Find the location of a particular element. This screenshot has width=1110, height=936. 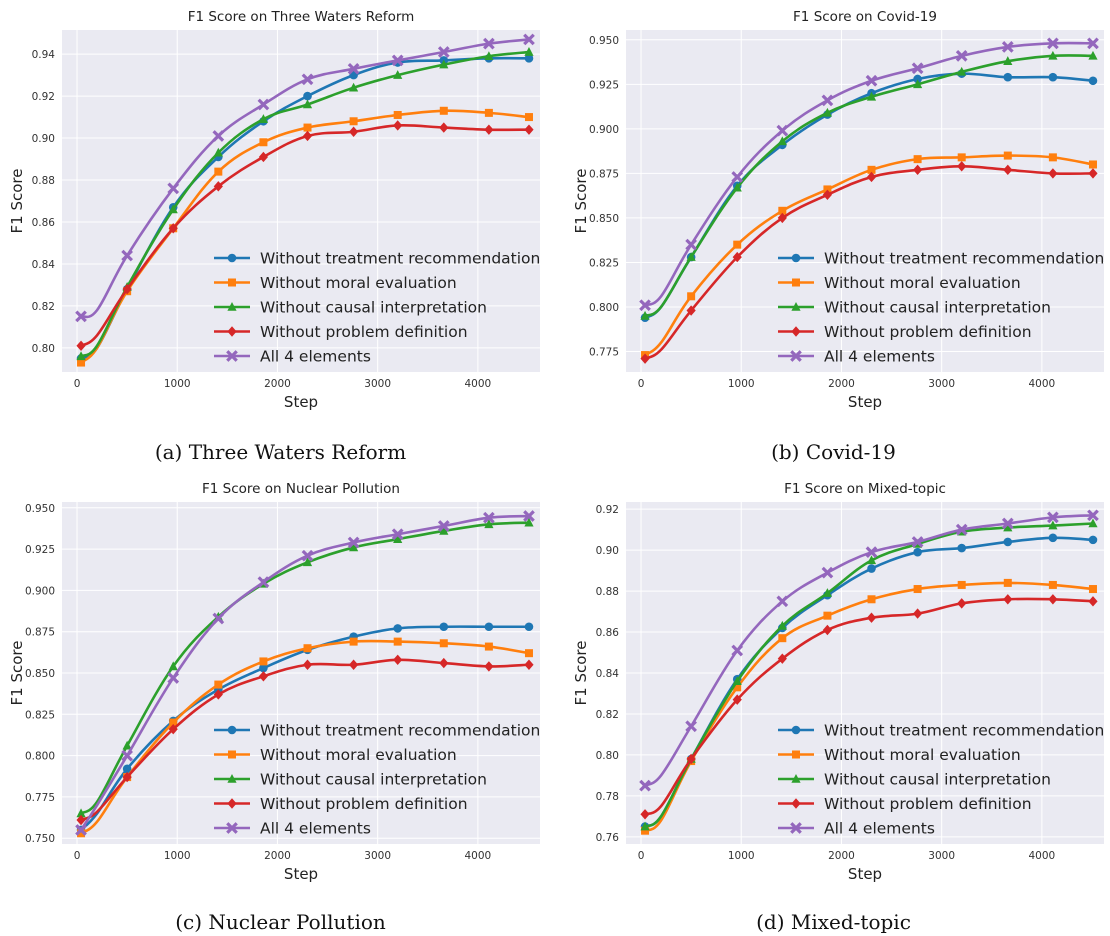

x-tick-label: 4000 is located at coordinates (478, 856).